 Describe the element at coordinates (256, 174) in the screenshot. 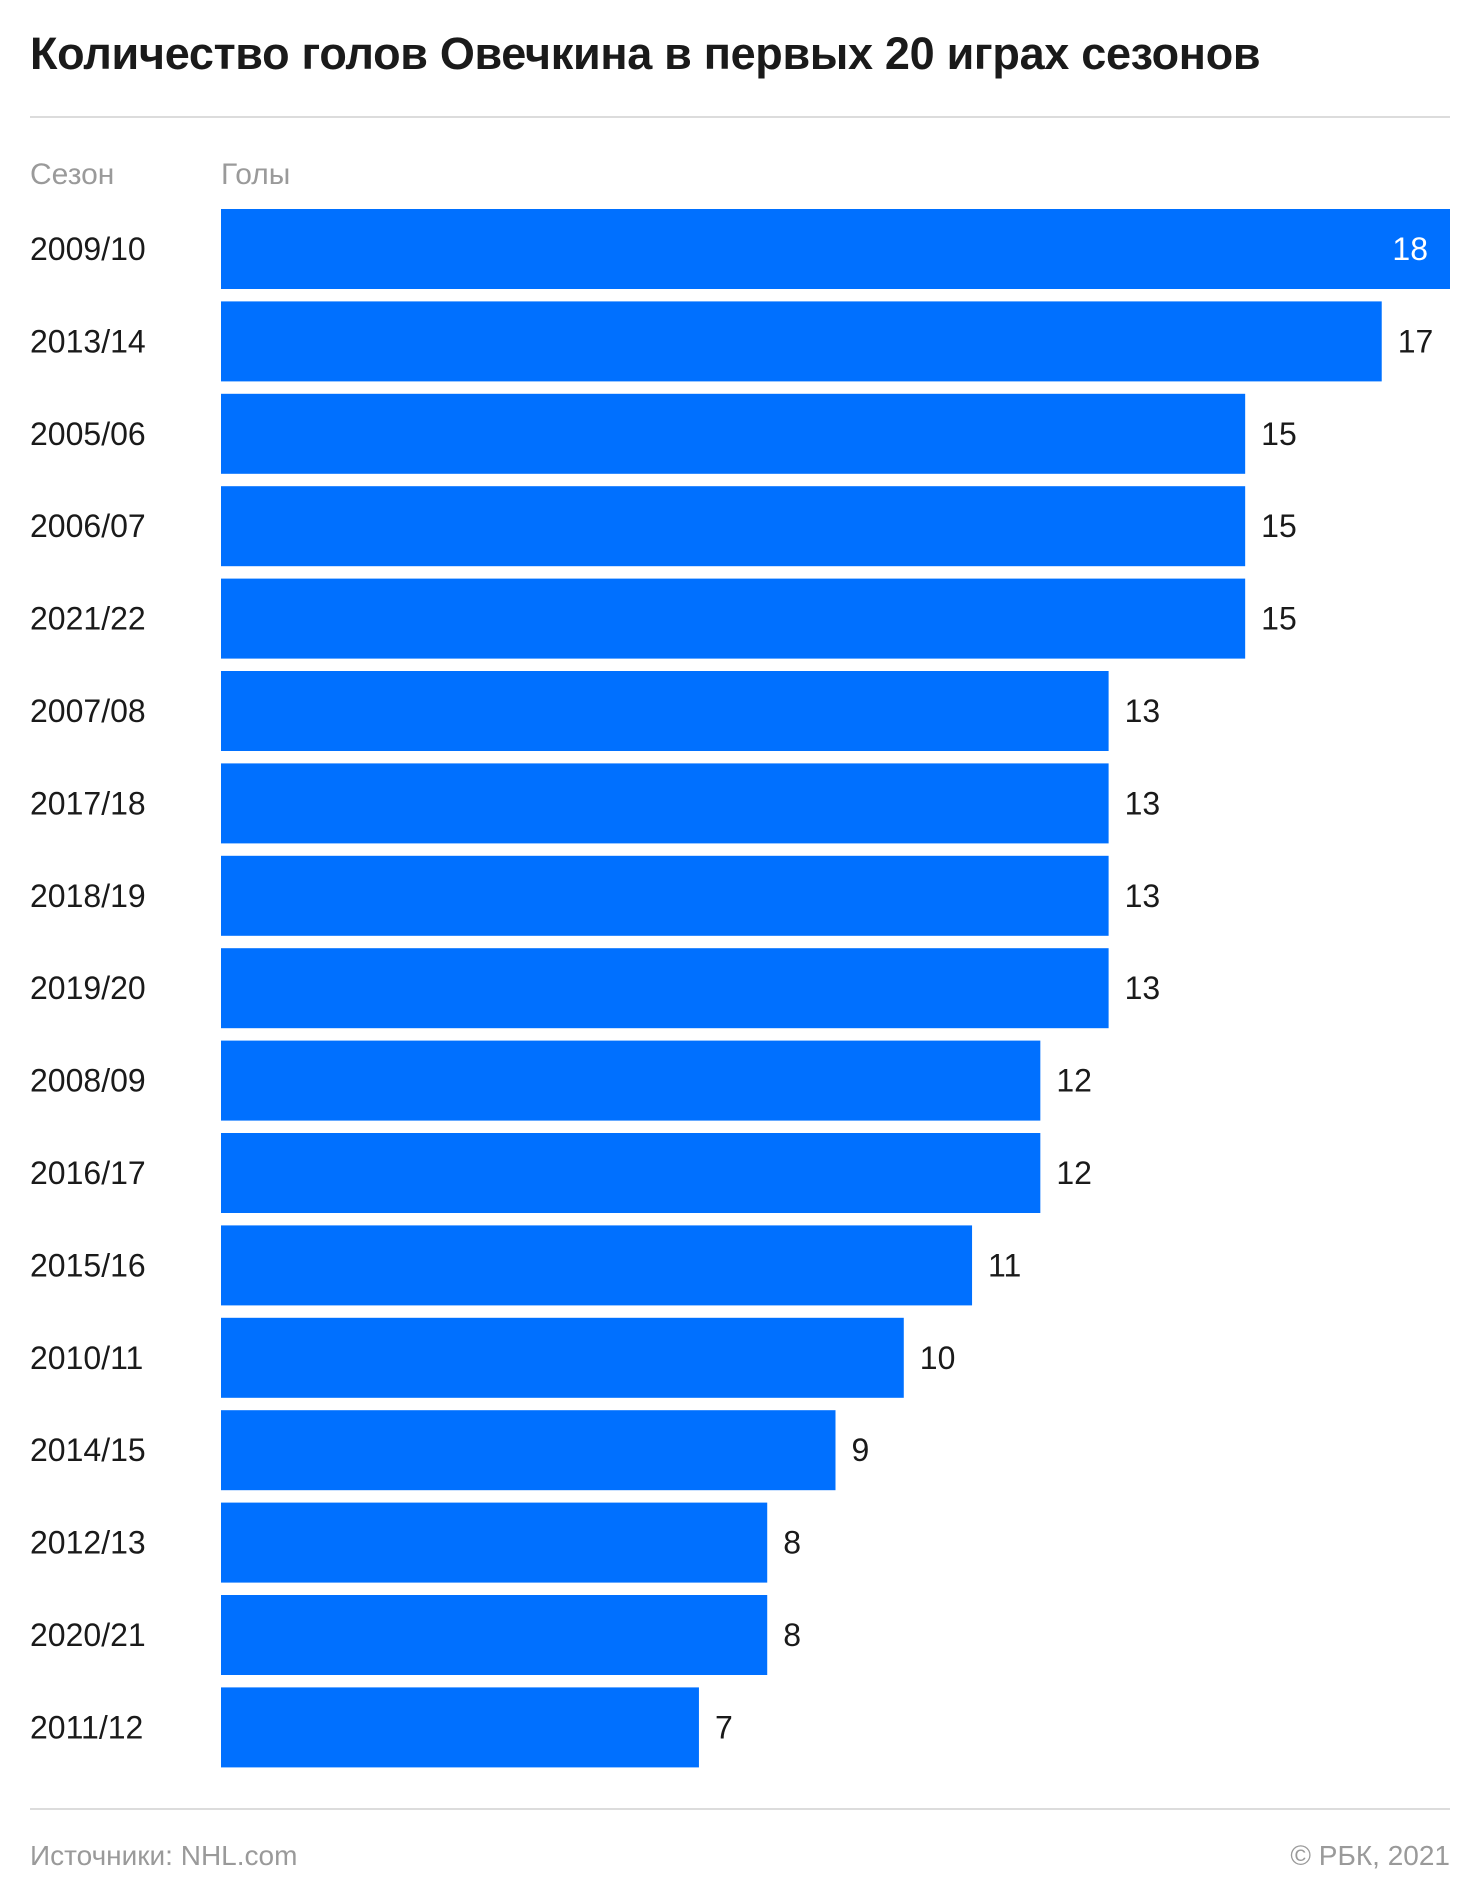

I see `goals-column-header: Голы` at that location.